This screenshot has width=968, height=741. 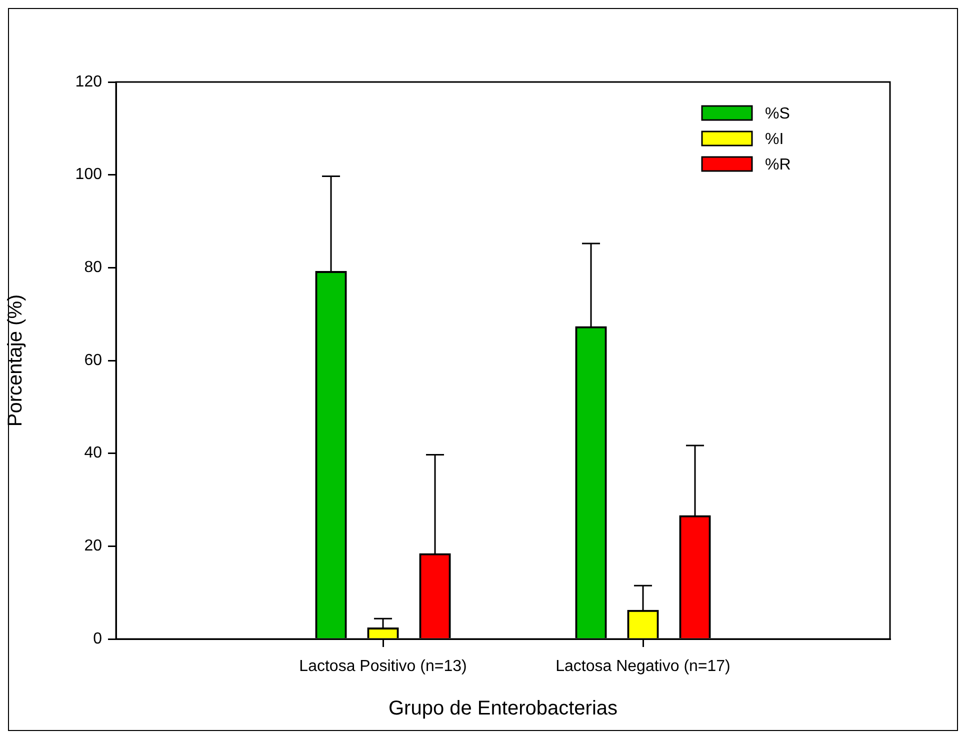 I want to click on legend-label: %S, so click(x=777, y=113).